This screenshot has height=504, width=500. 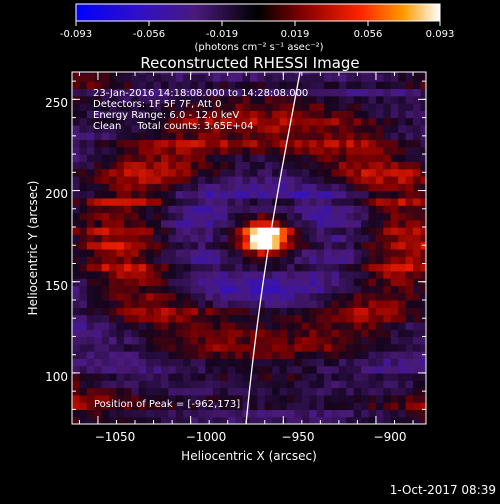 What do you see at coordinates (258, 23) in the screenshot?
I see `colorbar-ticks` at bounding box center [258, 23].